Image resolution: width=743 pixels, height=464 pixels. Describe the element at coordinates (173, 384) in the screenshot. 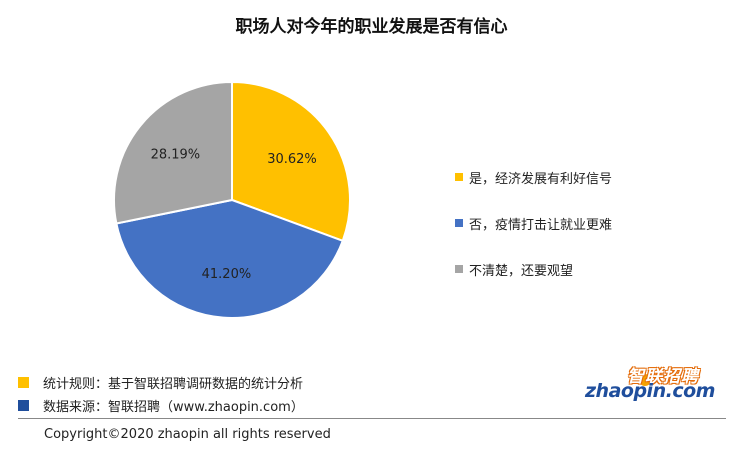

I see `note-text-rule: 统计规则：基于智联招聘调研数据的统计分析` at that location.